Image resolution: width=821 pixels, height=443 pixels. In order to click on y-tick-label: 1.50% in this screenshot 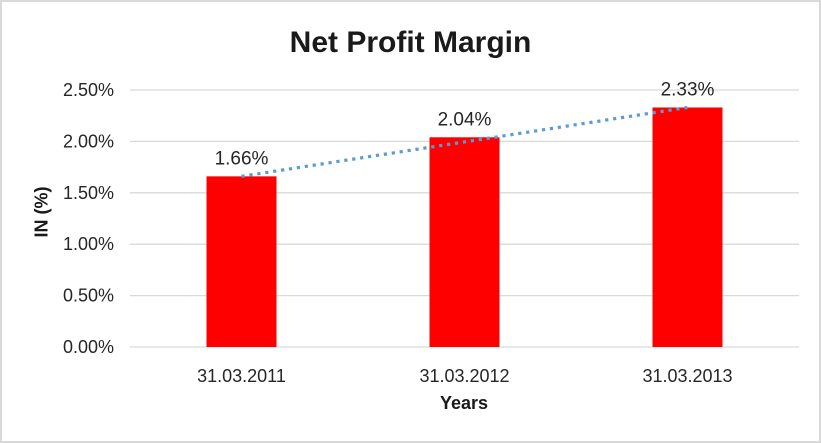, I will do `click(88, 193)`.